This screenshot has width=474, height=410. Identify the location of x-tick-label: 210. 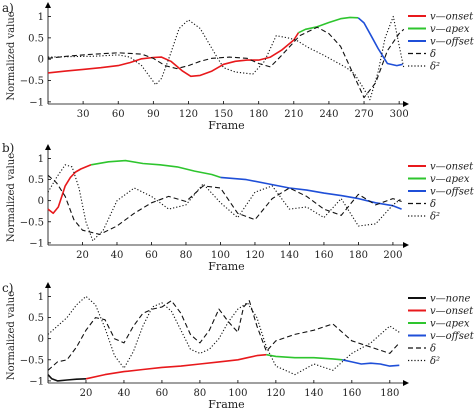
(293, 114).